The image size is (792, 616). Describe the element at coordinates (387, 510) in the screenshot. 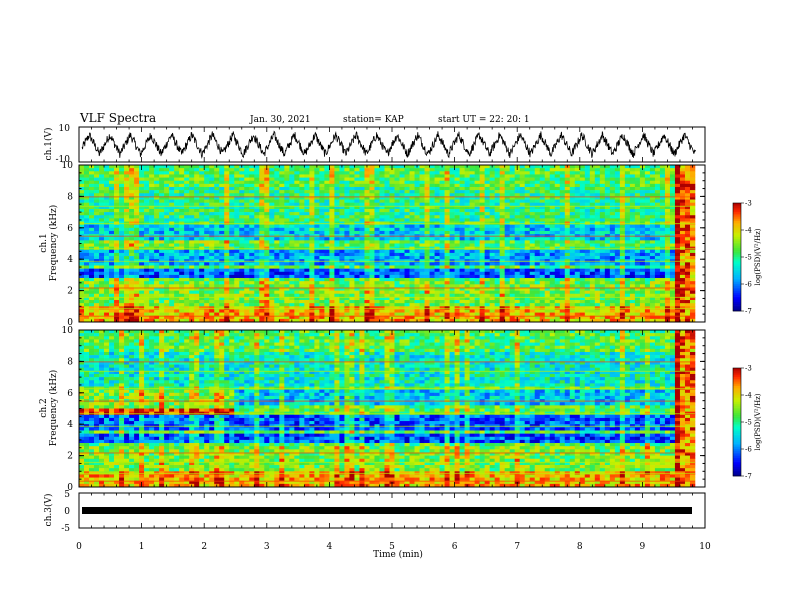

I see `ch3-waveform-line` at that location.